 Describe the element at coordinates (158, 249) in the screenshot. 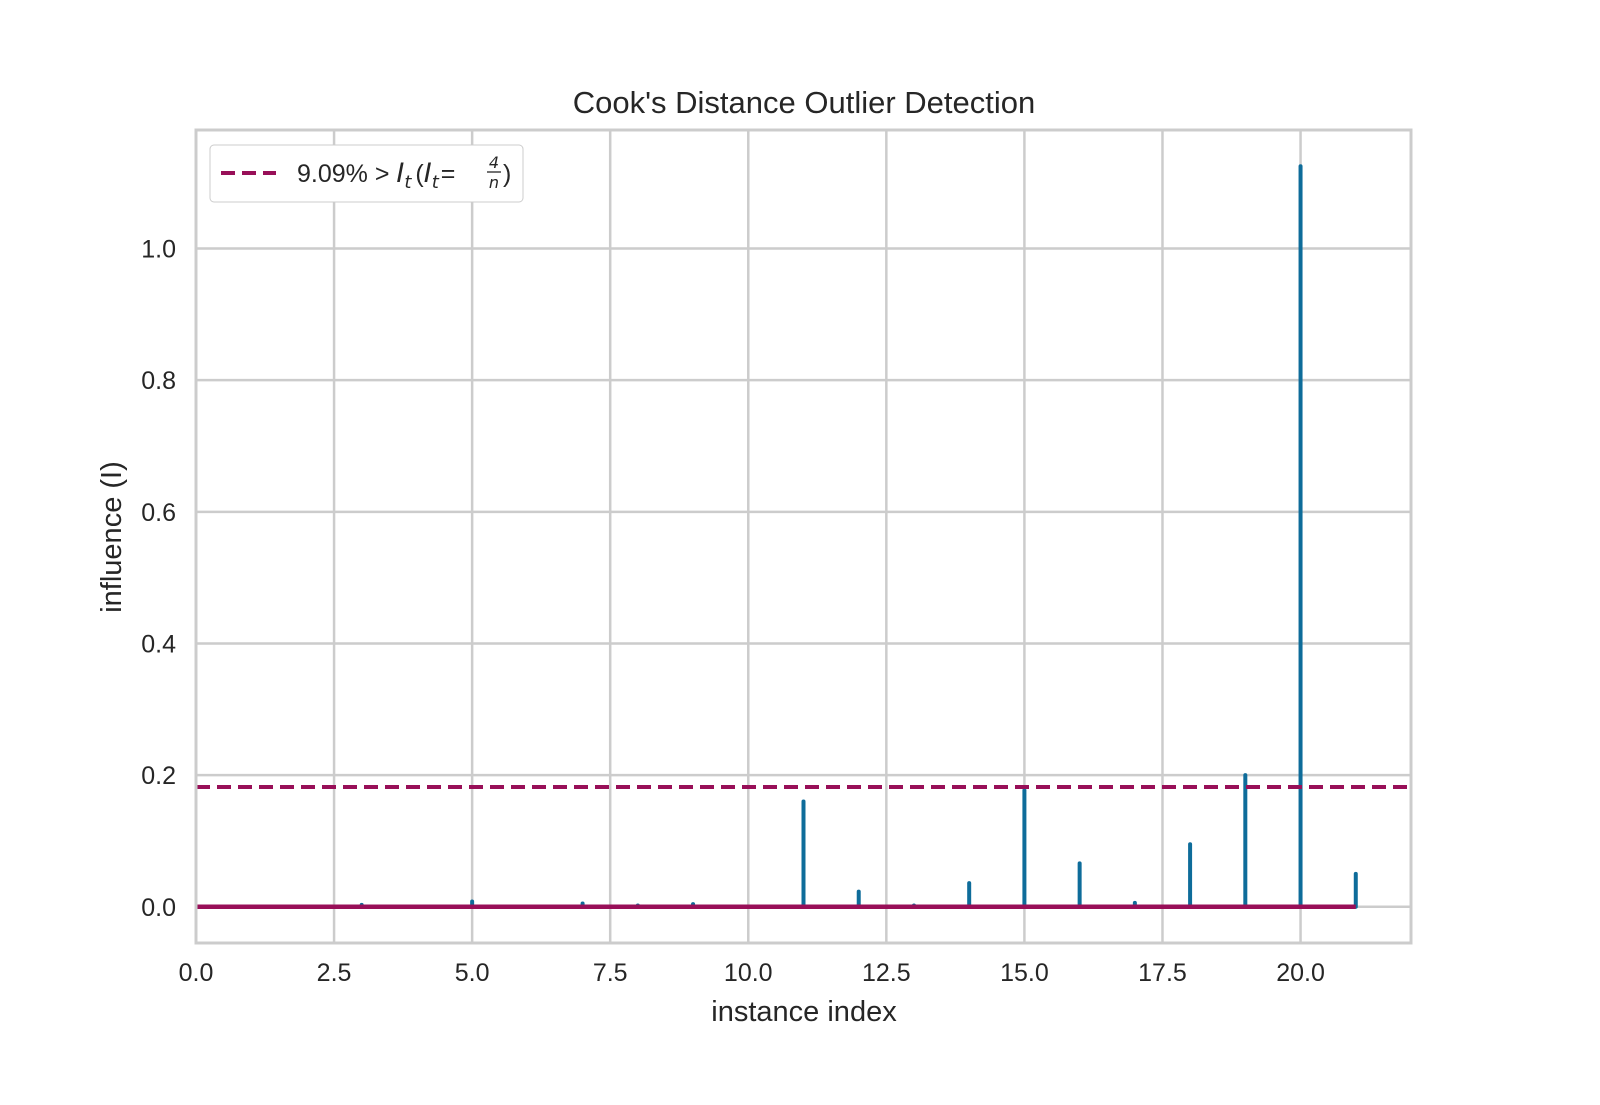

I see `y-tick-label: 1.0` at that location.